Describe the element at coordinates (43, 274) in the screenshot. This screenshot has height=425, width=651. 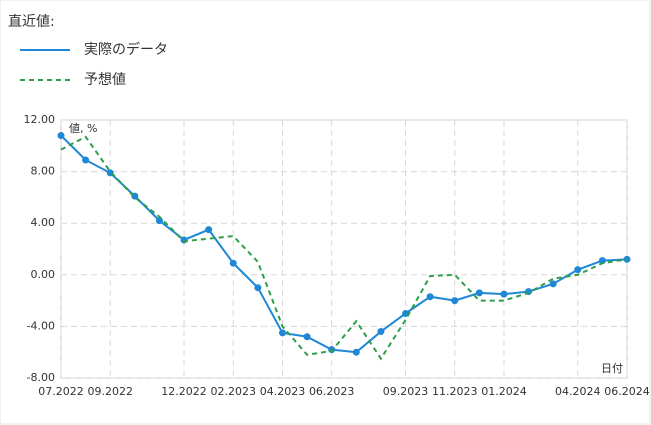
I see `y-tick-label: 0.00` at that location.